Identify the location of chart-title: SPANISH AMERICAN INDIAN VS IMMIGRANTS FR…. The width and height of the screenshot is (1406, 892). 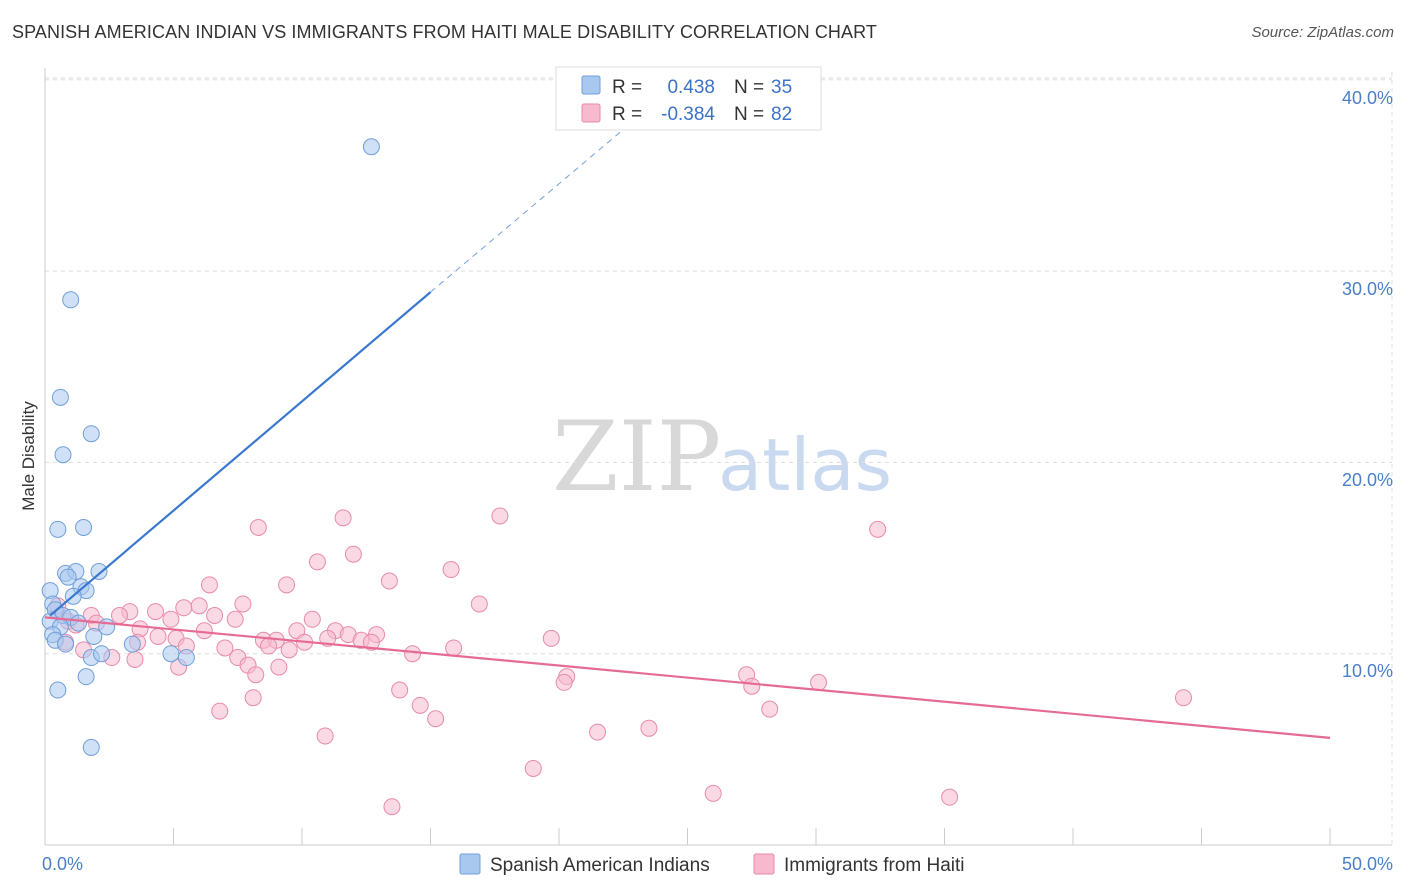
(444, 32).